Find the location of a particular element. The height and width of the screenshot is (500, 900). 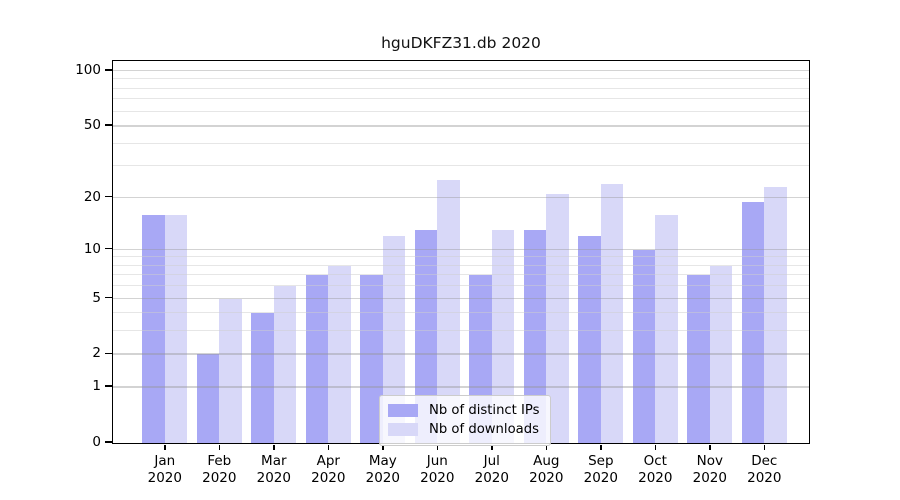

x-axis-tick-label-oct: Oct 2020 is located at coordinates (655, 469).